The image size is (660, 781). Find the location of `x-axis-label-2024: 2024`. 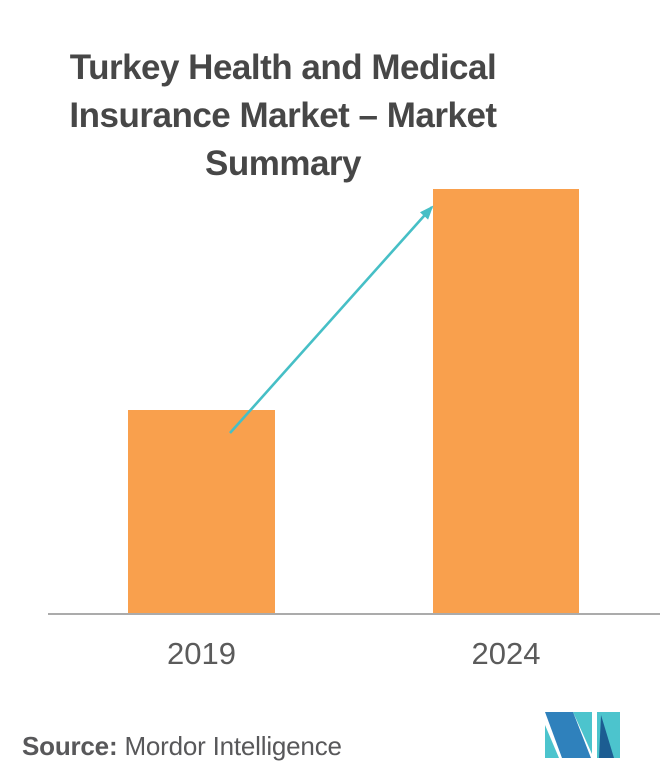

x-axis-label-2024: 2024 is located at coordinates (506, 653).